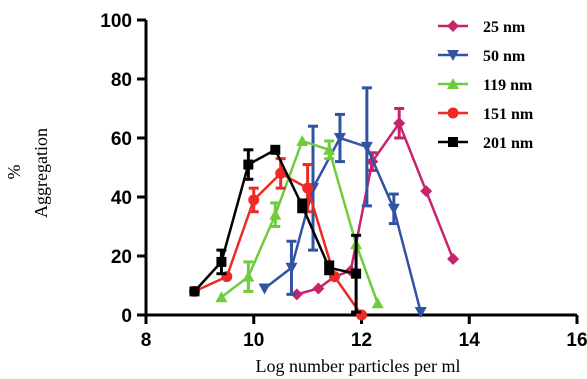 This screenshot has width=587, height=379. Describe the element at coordinates (508, 143) in the screenshot. I see `legend-label: 201 nm` at that location.